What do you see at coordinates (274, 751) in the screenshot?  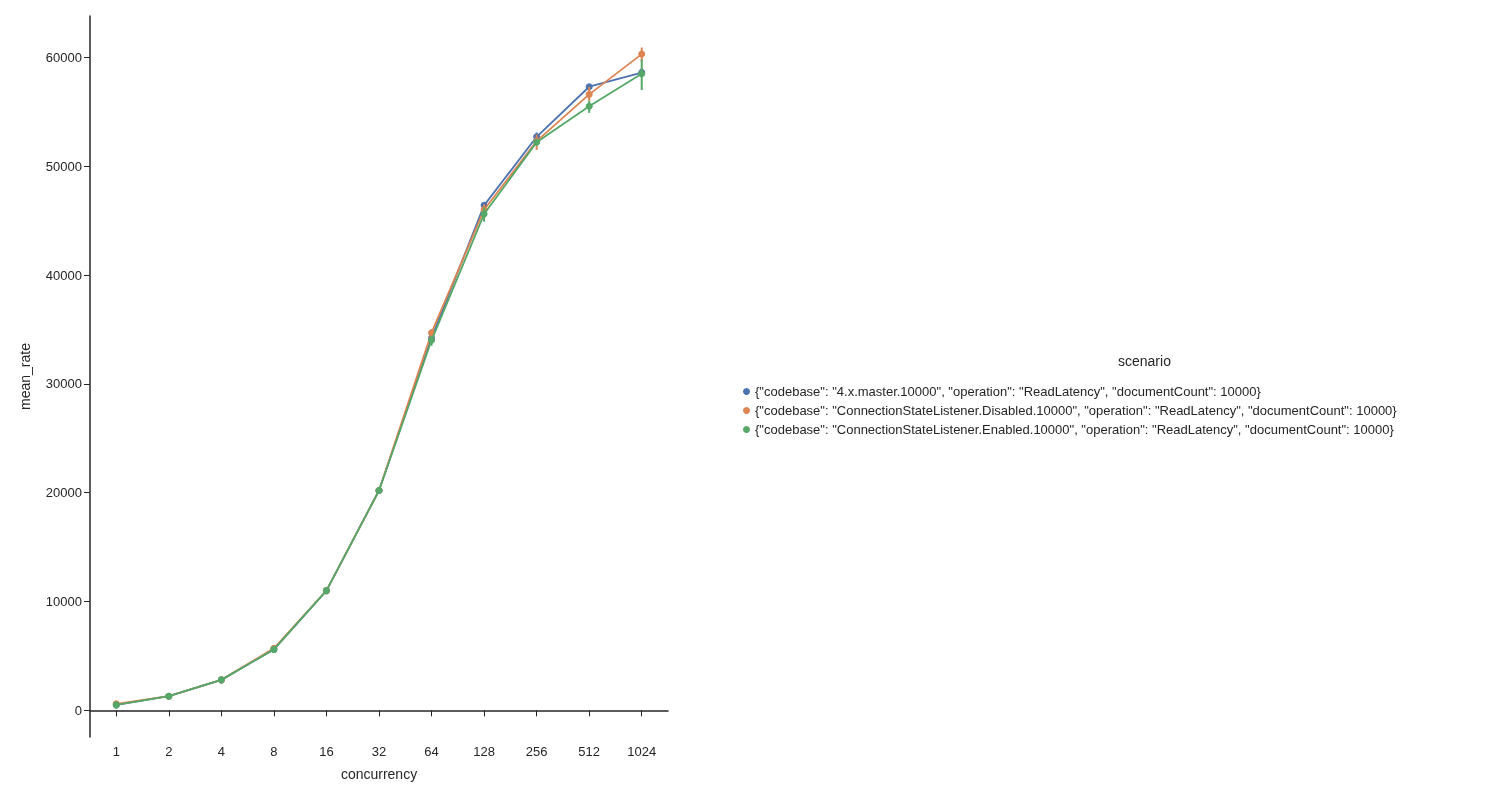 I see `x-tick-label: 8` at bounding box center [274, 751].